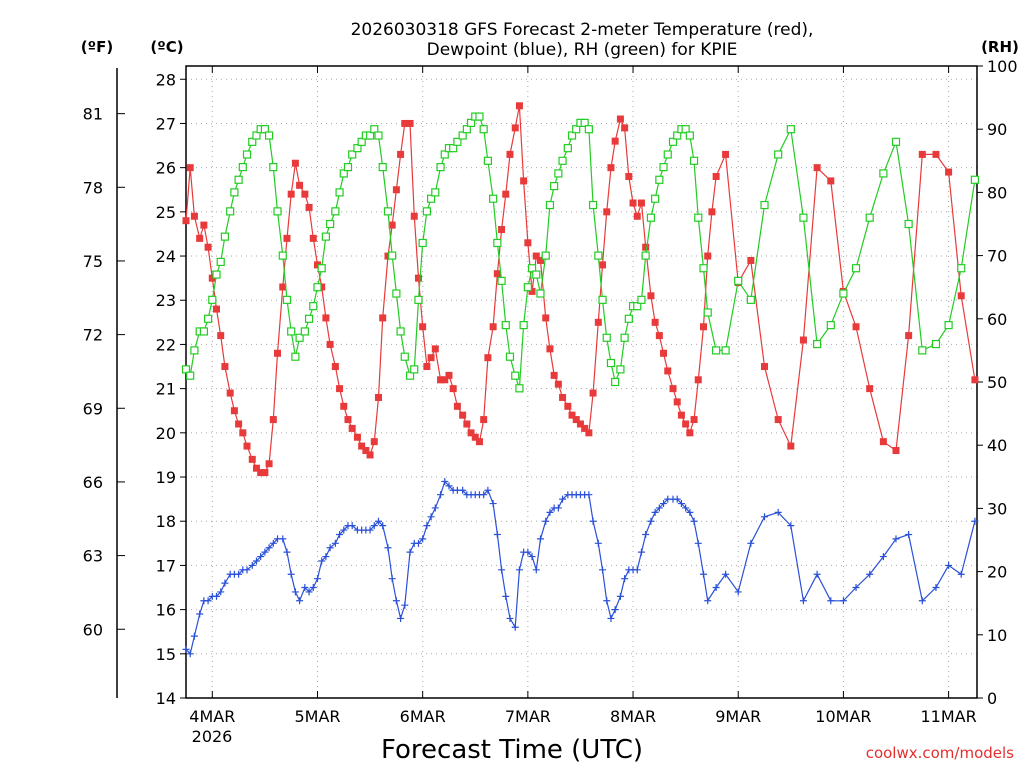 The image size is (1024, 768). What do you see at coordinates (212, 736) in the screenshot?
I see `x-year-label: 2026` at bounding box center [212, 736].